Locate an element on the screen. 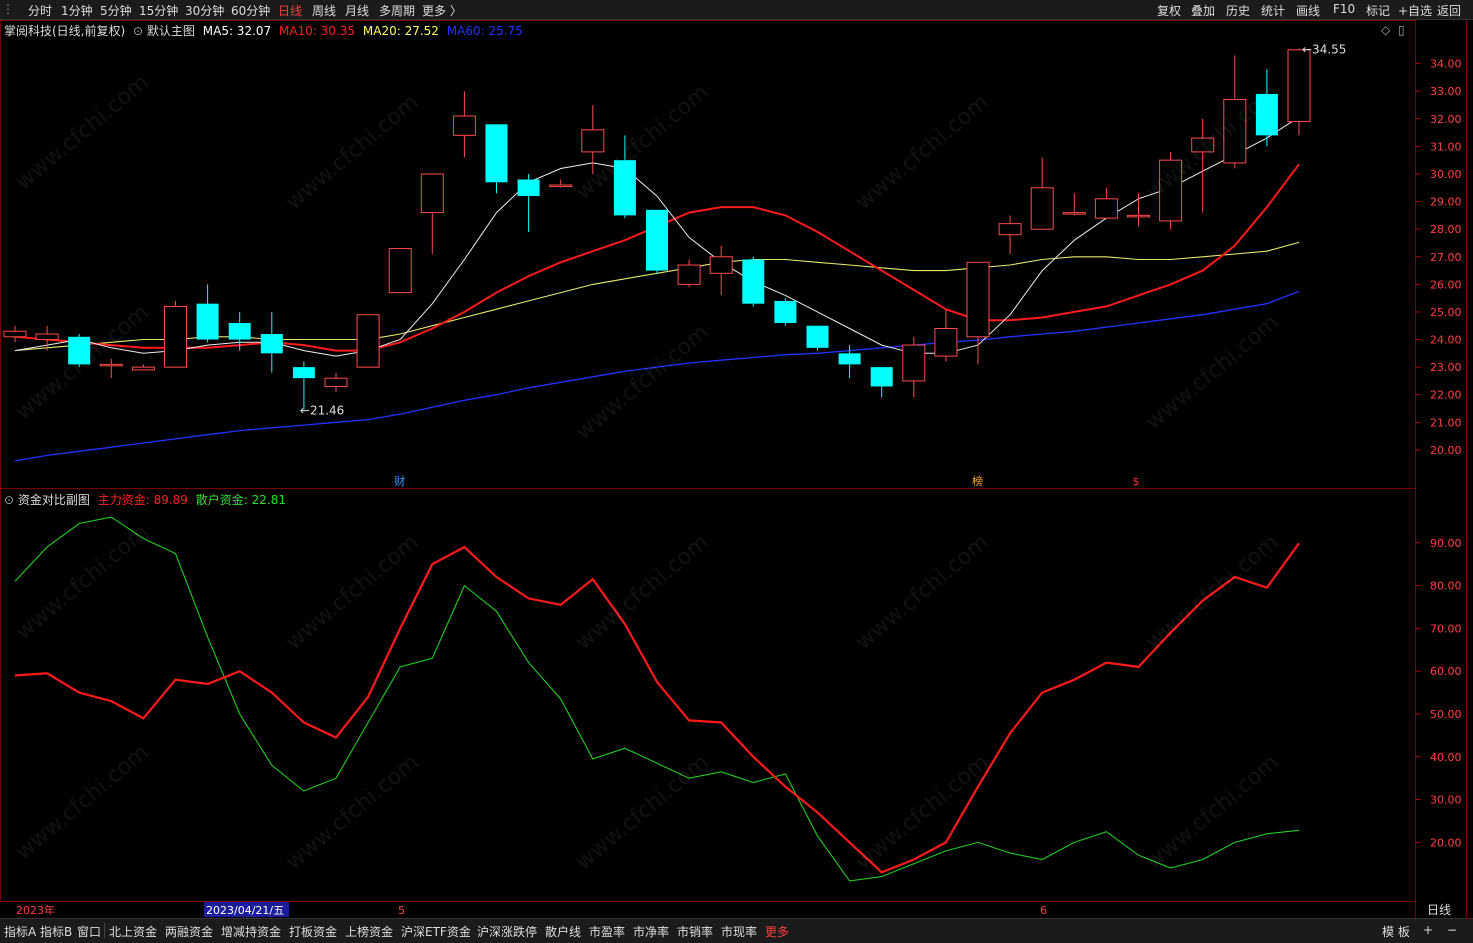 The width and height of the screenshot is (1473, 943). tab-etf-funds: 沪深ETF资金 is located at coordinates (436, 932).